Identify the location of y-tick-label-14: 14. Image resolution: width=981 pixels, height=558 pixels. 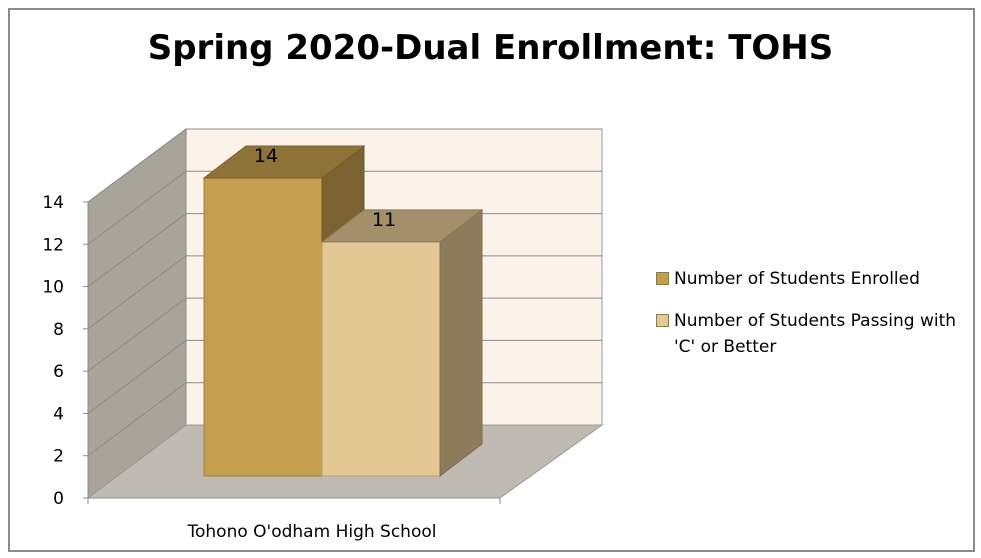
(53, 203).